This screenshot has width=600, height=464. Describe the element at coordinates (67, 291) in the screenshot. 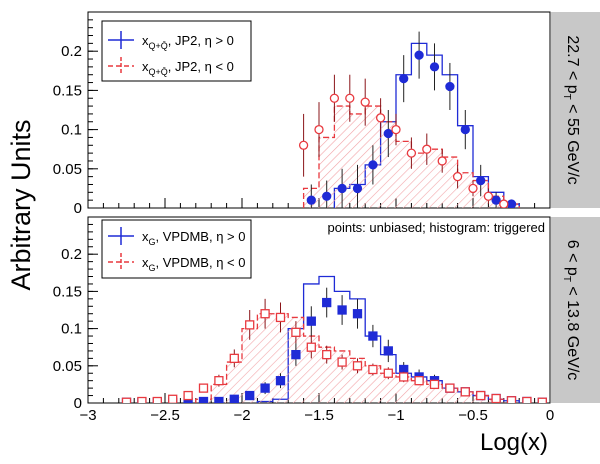

I see `bottom-ytick-label: 0.15` at that location.